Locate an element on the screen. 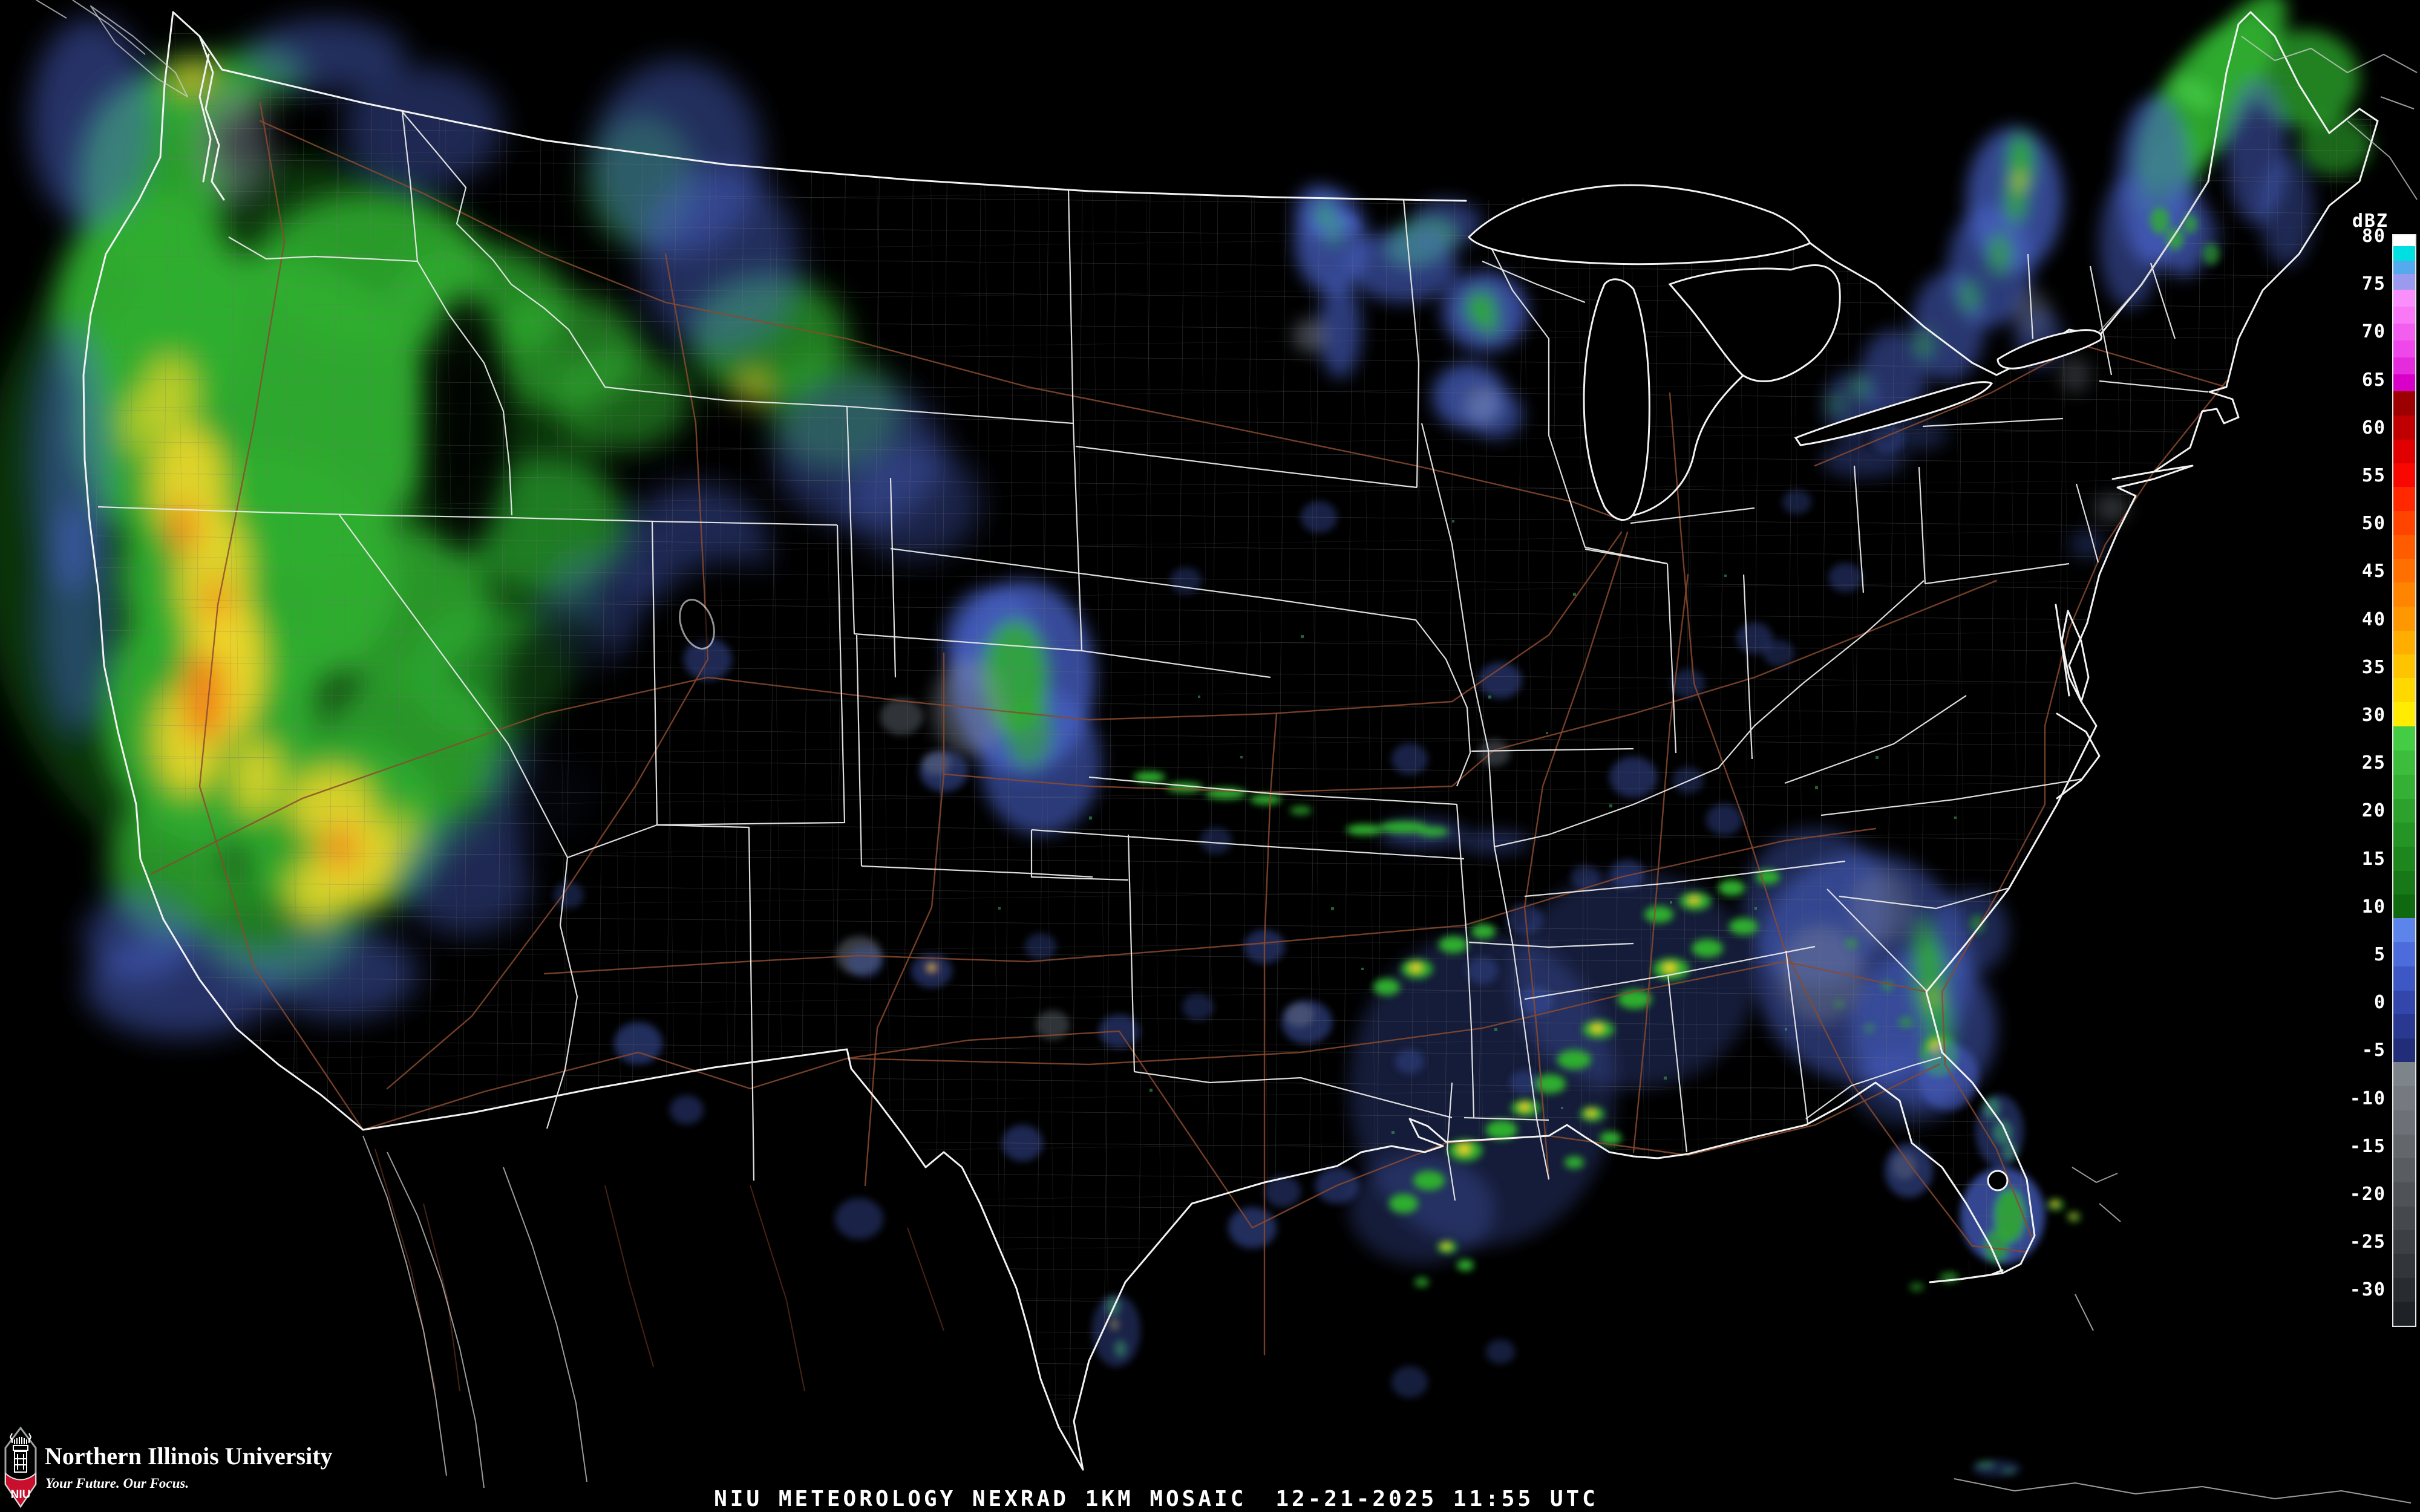 The height and width of the screenshot is (1512, 2420). colorbar-tick: 15 is located at coordinates (2373, 859).